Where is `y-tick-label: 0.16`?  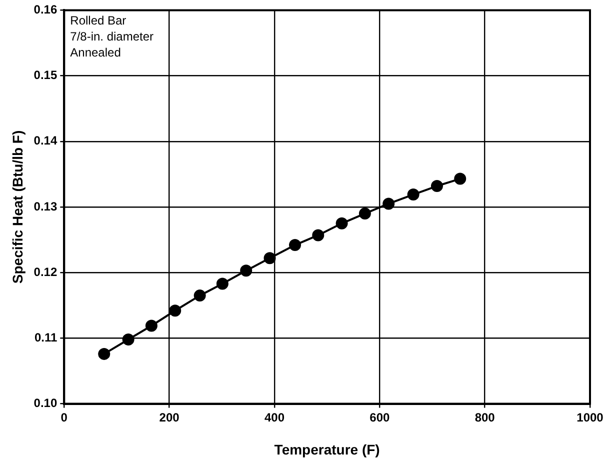
y-tick-label: 0.16 is located at coordinates (46, 9).